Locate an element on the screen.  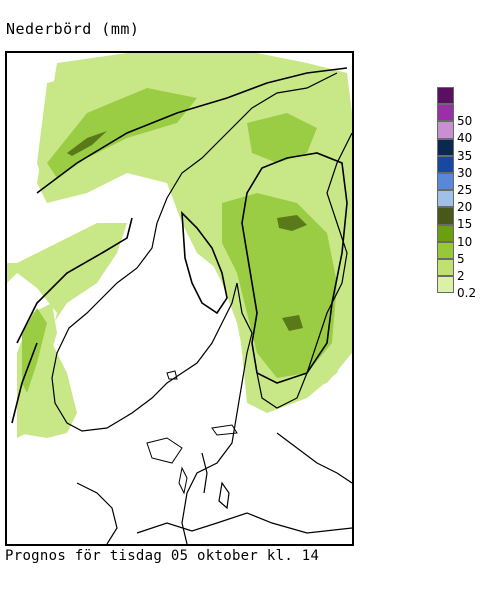
coastline-germany is located at coordinates (244, 523).